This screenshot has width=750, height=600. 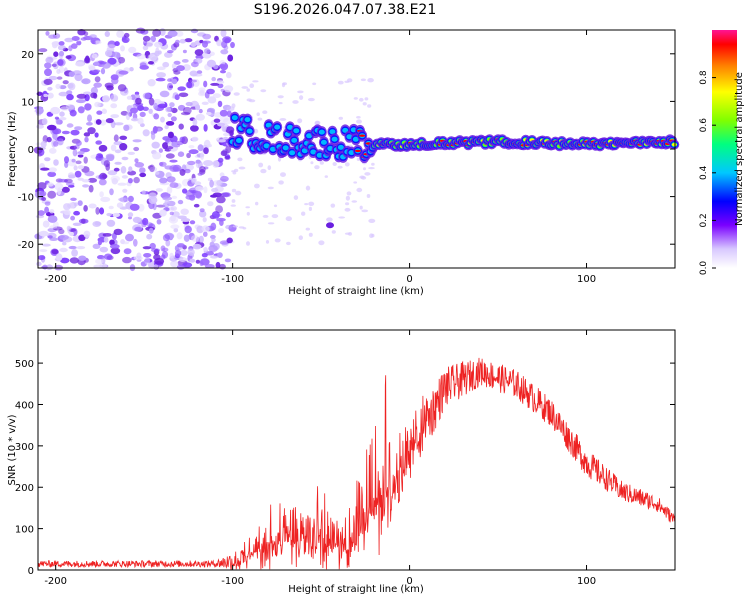 What do you see at coordinates (707, 172) in the screenshot?
I see `colorbar-ticks: 0.0 0.2 0.4 0.6 0.8` at bounding box center [707, 172].